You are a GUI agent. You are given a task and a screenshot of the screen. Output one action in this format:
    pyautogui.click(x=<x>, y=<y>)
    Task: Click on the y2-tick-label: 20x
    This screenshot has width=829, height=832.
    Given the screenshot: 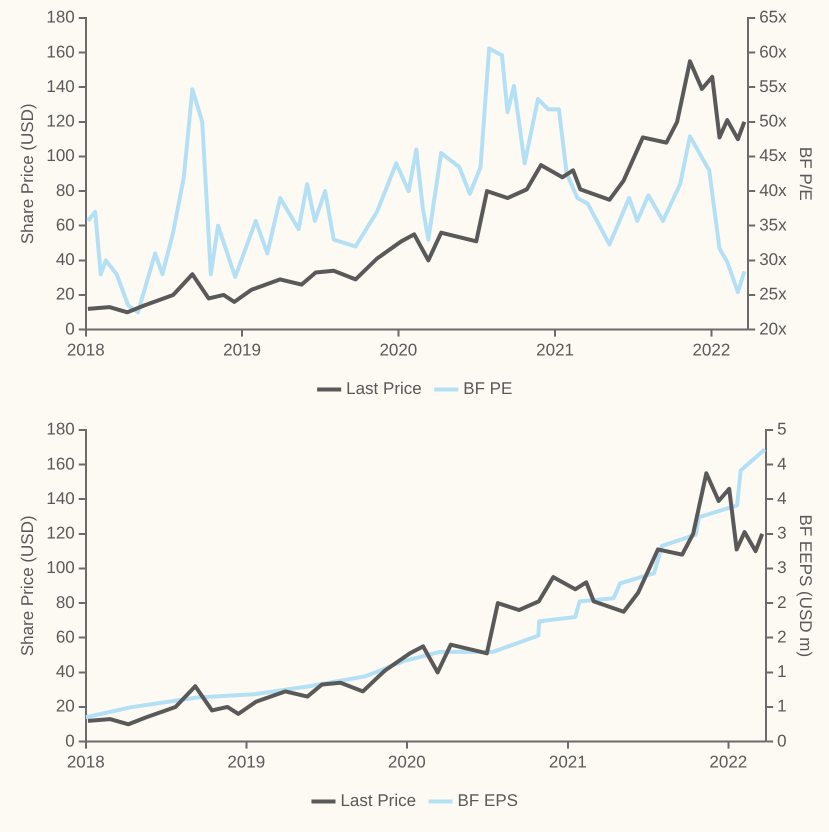 What is the action you would take?
    pyautogui.click(x=773, y=328)
    